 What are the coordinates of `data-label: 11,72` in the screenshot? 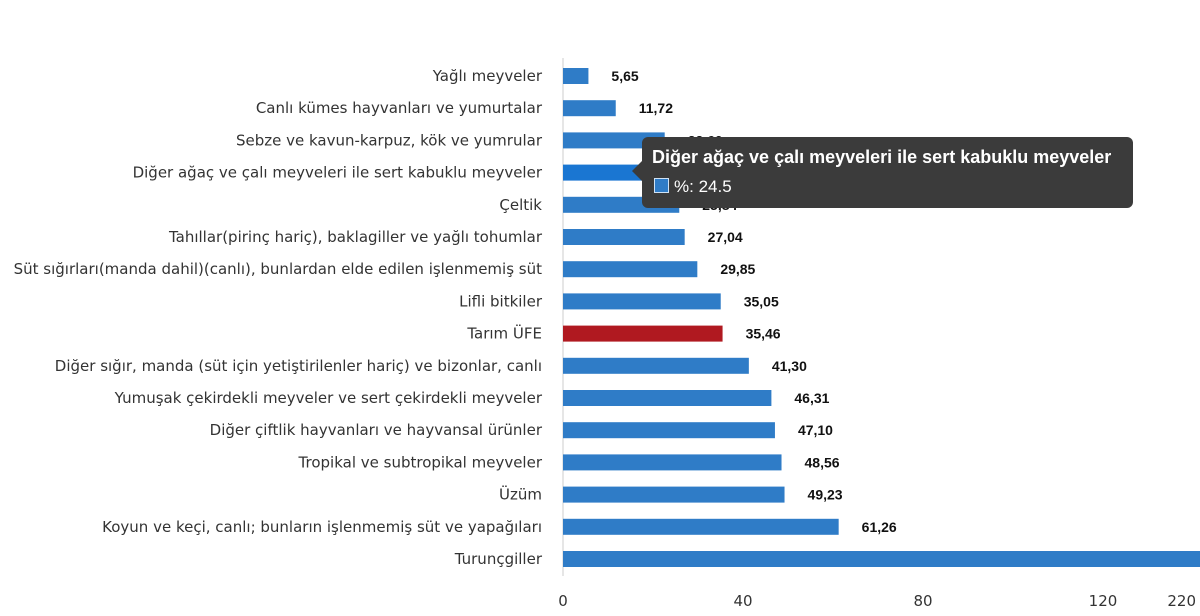 It's located at (656, 108).